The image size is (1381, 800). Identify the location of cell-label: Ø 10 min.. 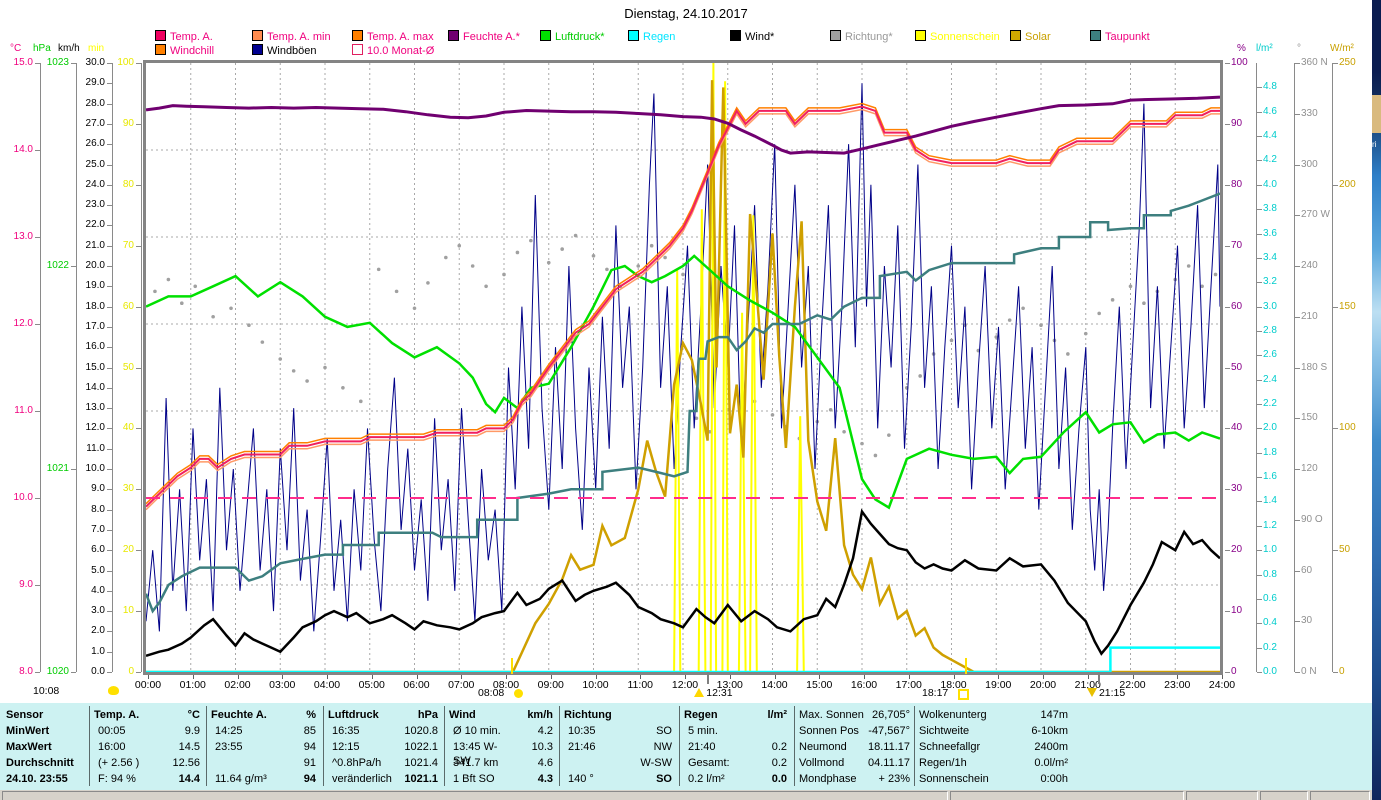
(477, 731).